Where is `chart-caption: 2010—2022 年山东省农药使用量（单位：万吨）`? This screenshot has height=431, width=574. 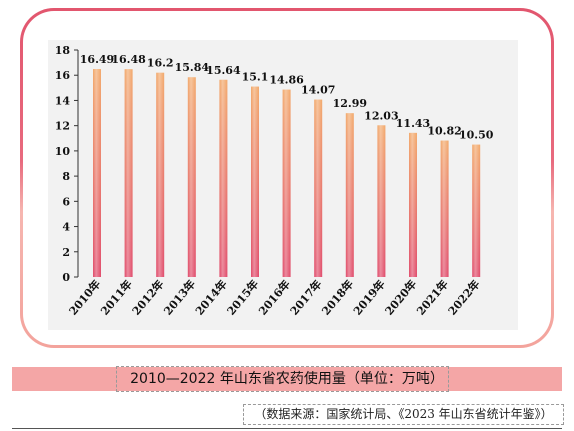
chart-caption: 2010—2022 年山东省农药使用量（单位：万吨） is located at coordinates (287, 379).